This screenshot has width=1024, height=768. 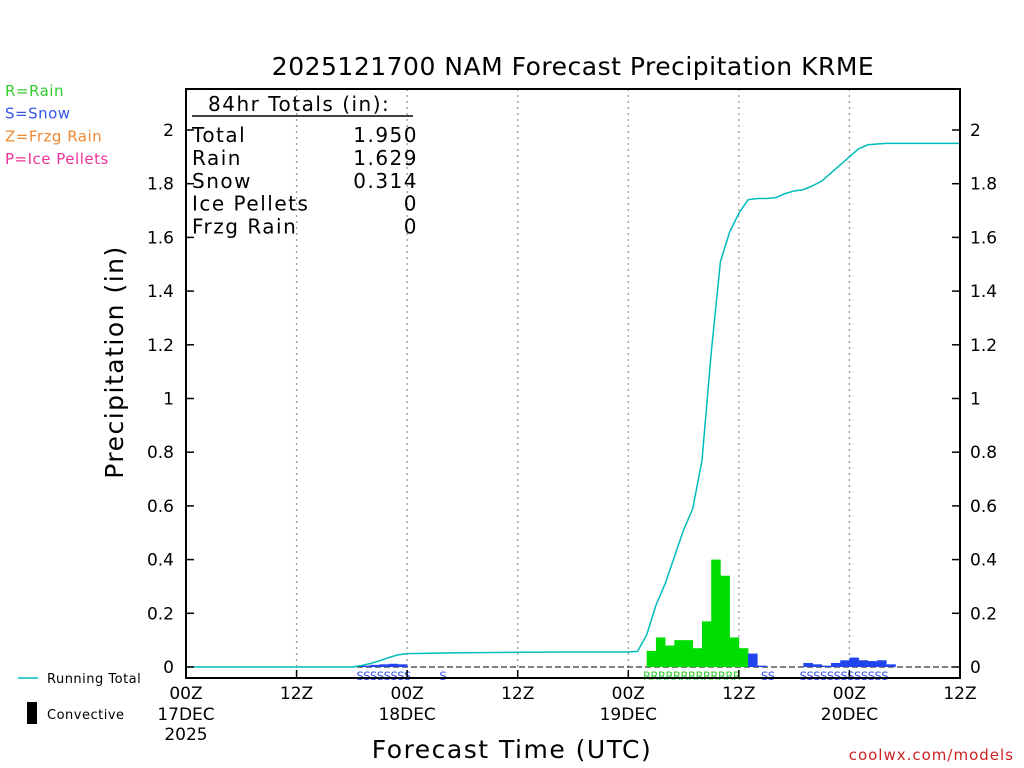 I want to click on totals-label: Rain, so click(x=217, y=158).